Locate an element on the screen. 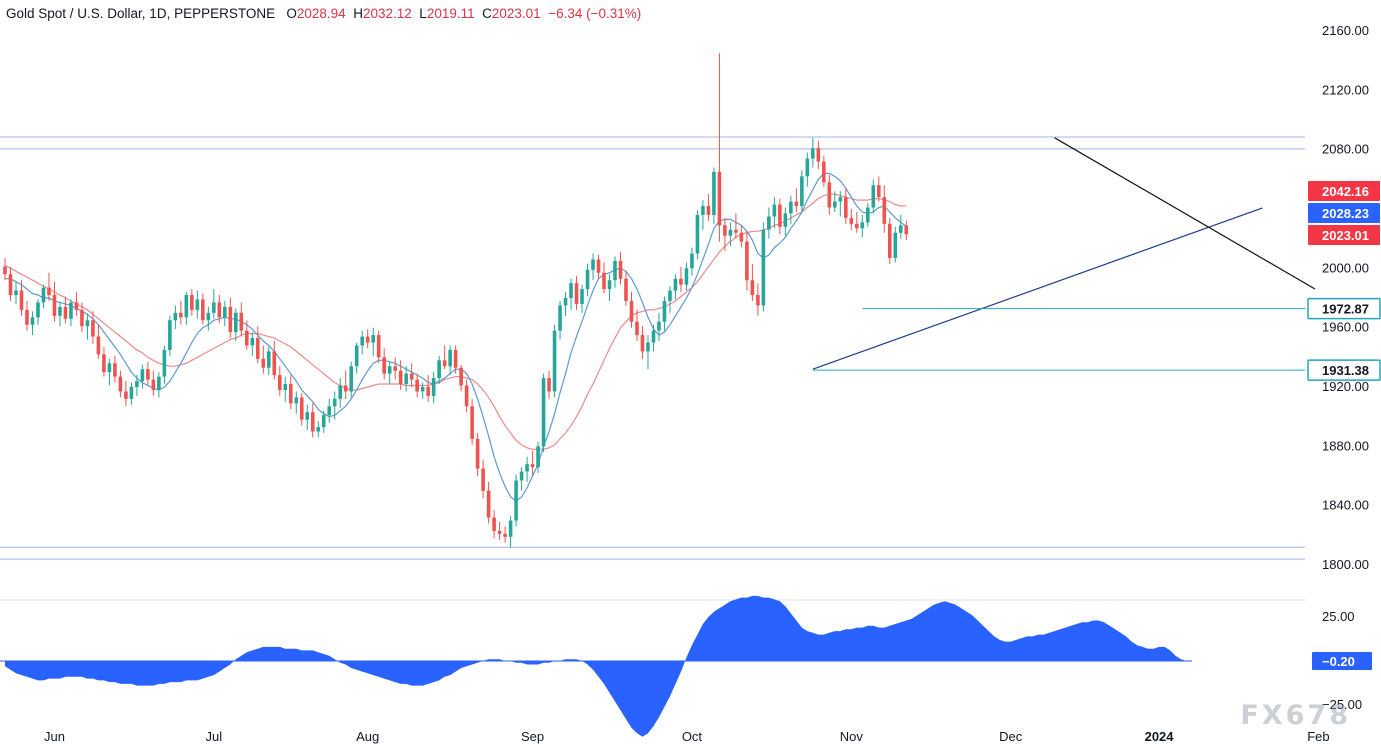 This screenshot has width=1381, height=754. price-tick-label: 1920.00 is located at coordinates (1345, 386).